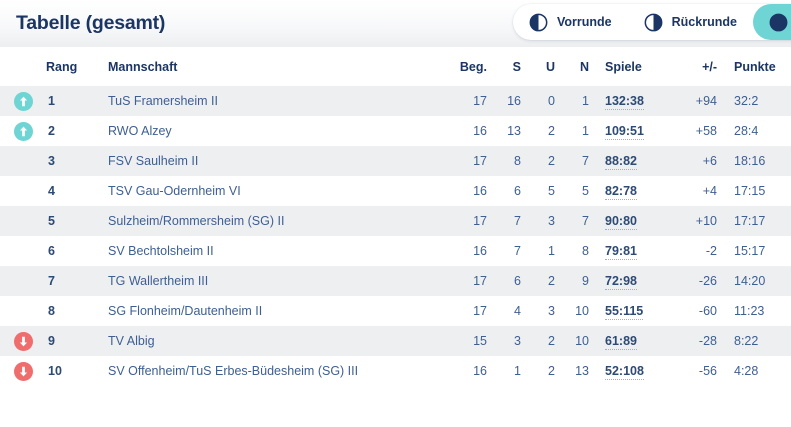 Image resolution: width=791 pixels, height=427 pixels. What do you see at coordinates (621, 192) in the screenshot?
I see `spiele-link: 82:78` at bounding box center [621, 192].